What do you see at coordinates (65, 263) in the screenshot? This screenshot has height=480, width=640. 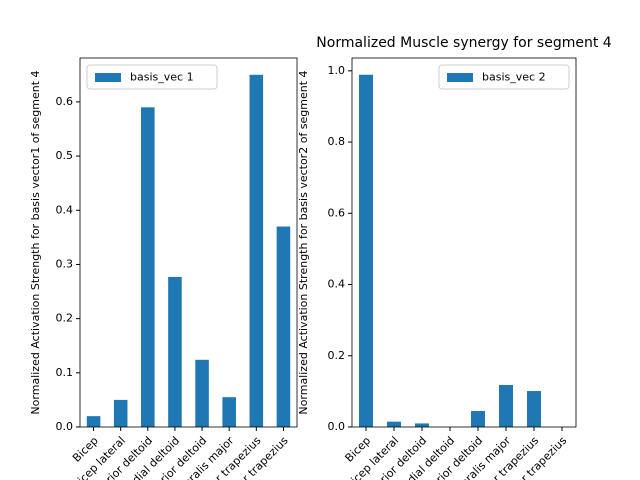 I see `y-tick-label: 0.3` at bounding box center [65, 263].